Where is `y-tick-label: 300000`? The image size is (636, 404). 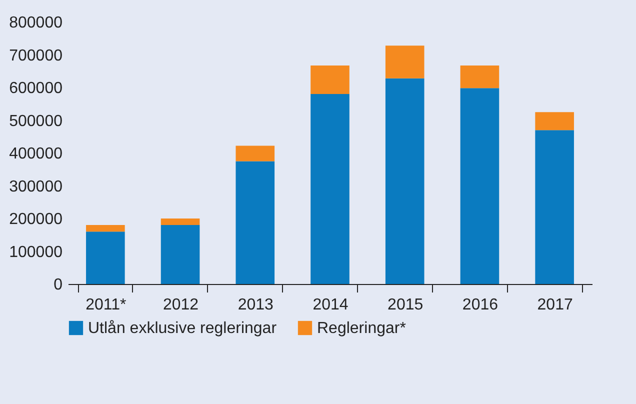 y-tick-label: 300000 is located at coordinates (36, 187).